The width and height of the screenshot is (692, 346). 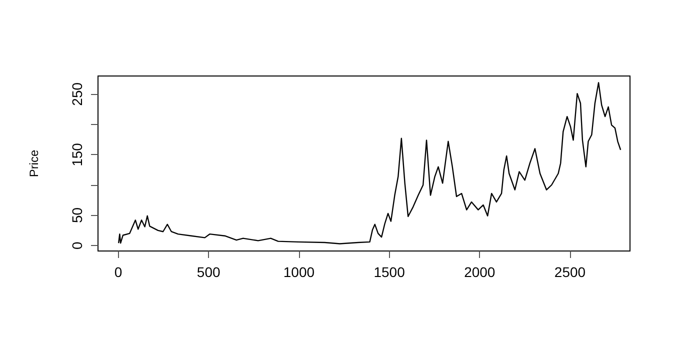 I want to click on y-tick-label: 250, so click(x=77, y=94).